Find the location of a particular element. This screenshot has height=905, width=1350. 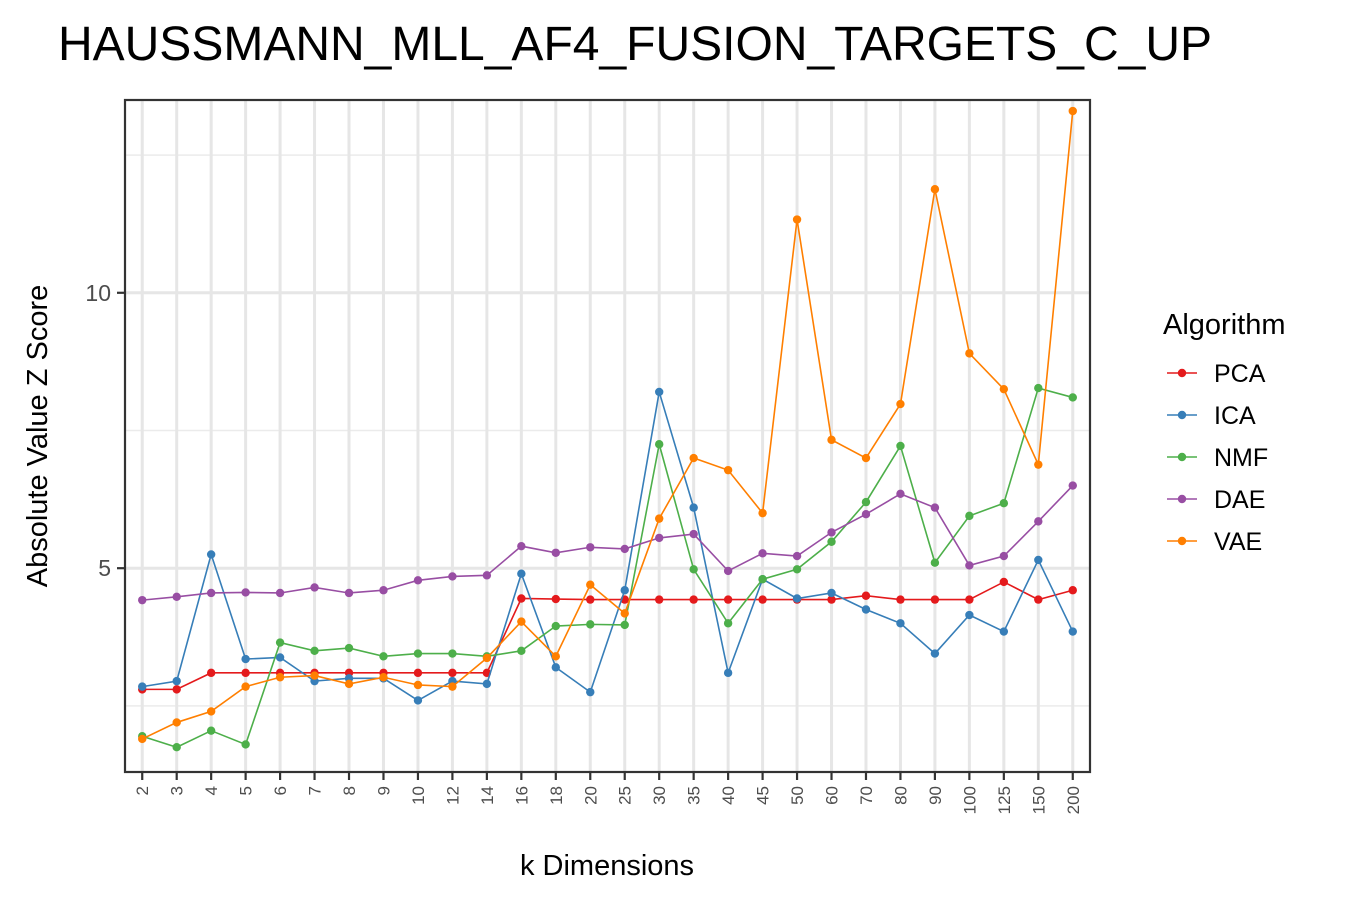

series-dae is located at coordinates (607, 543).